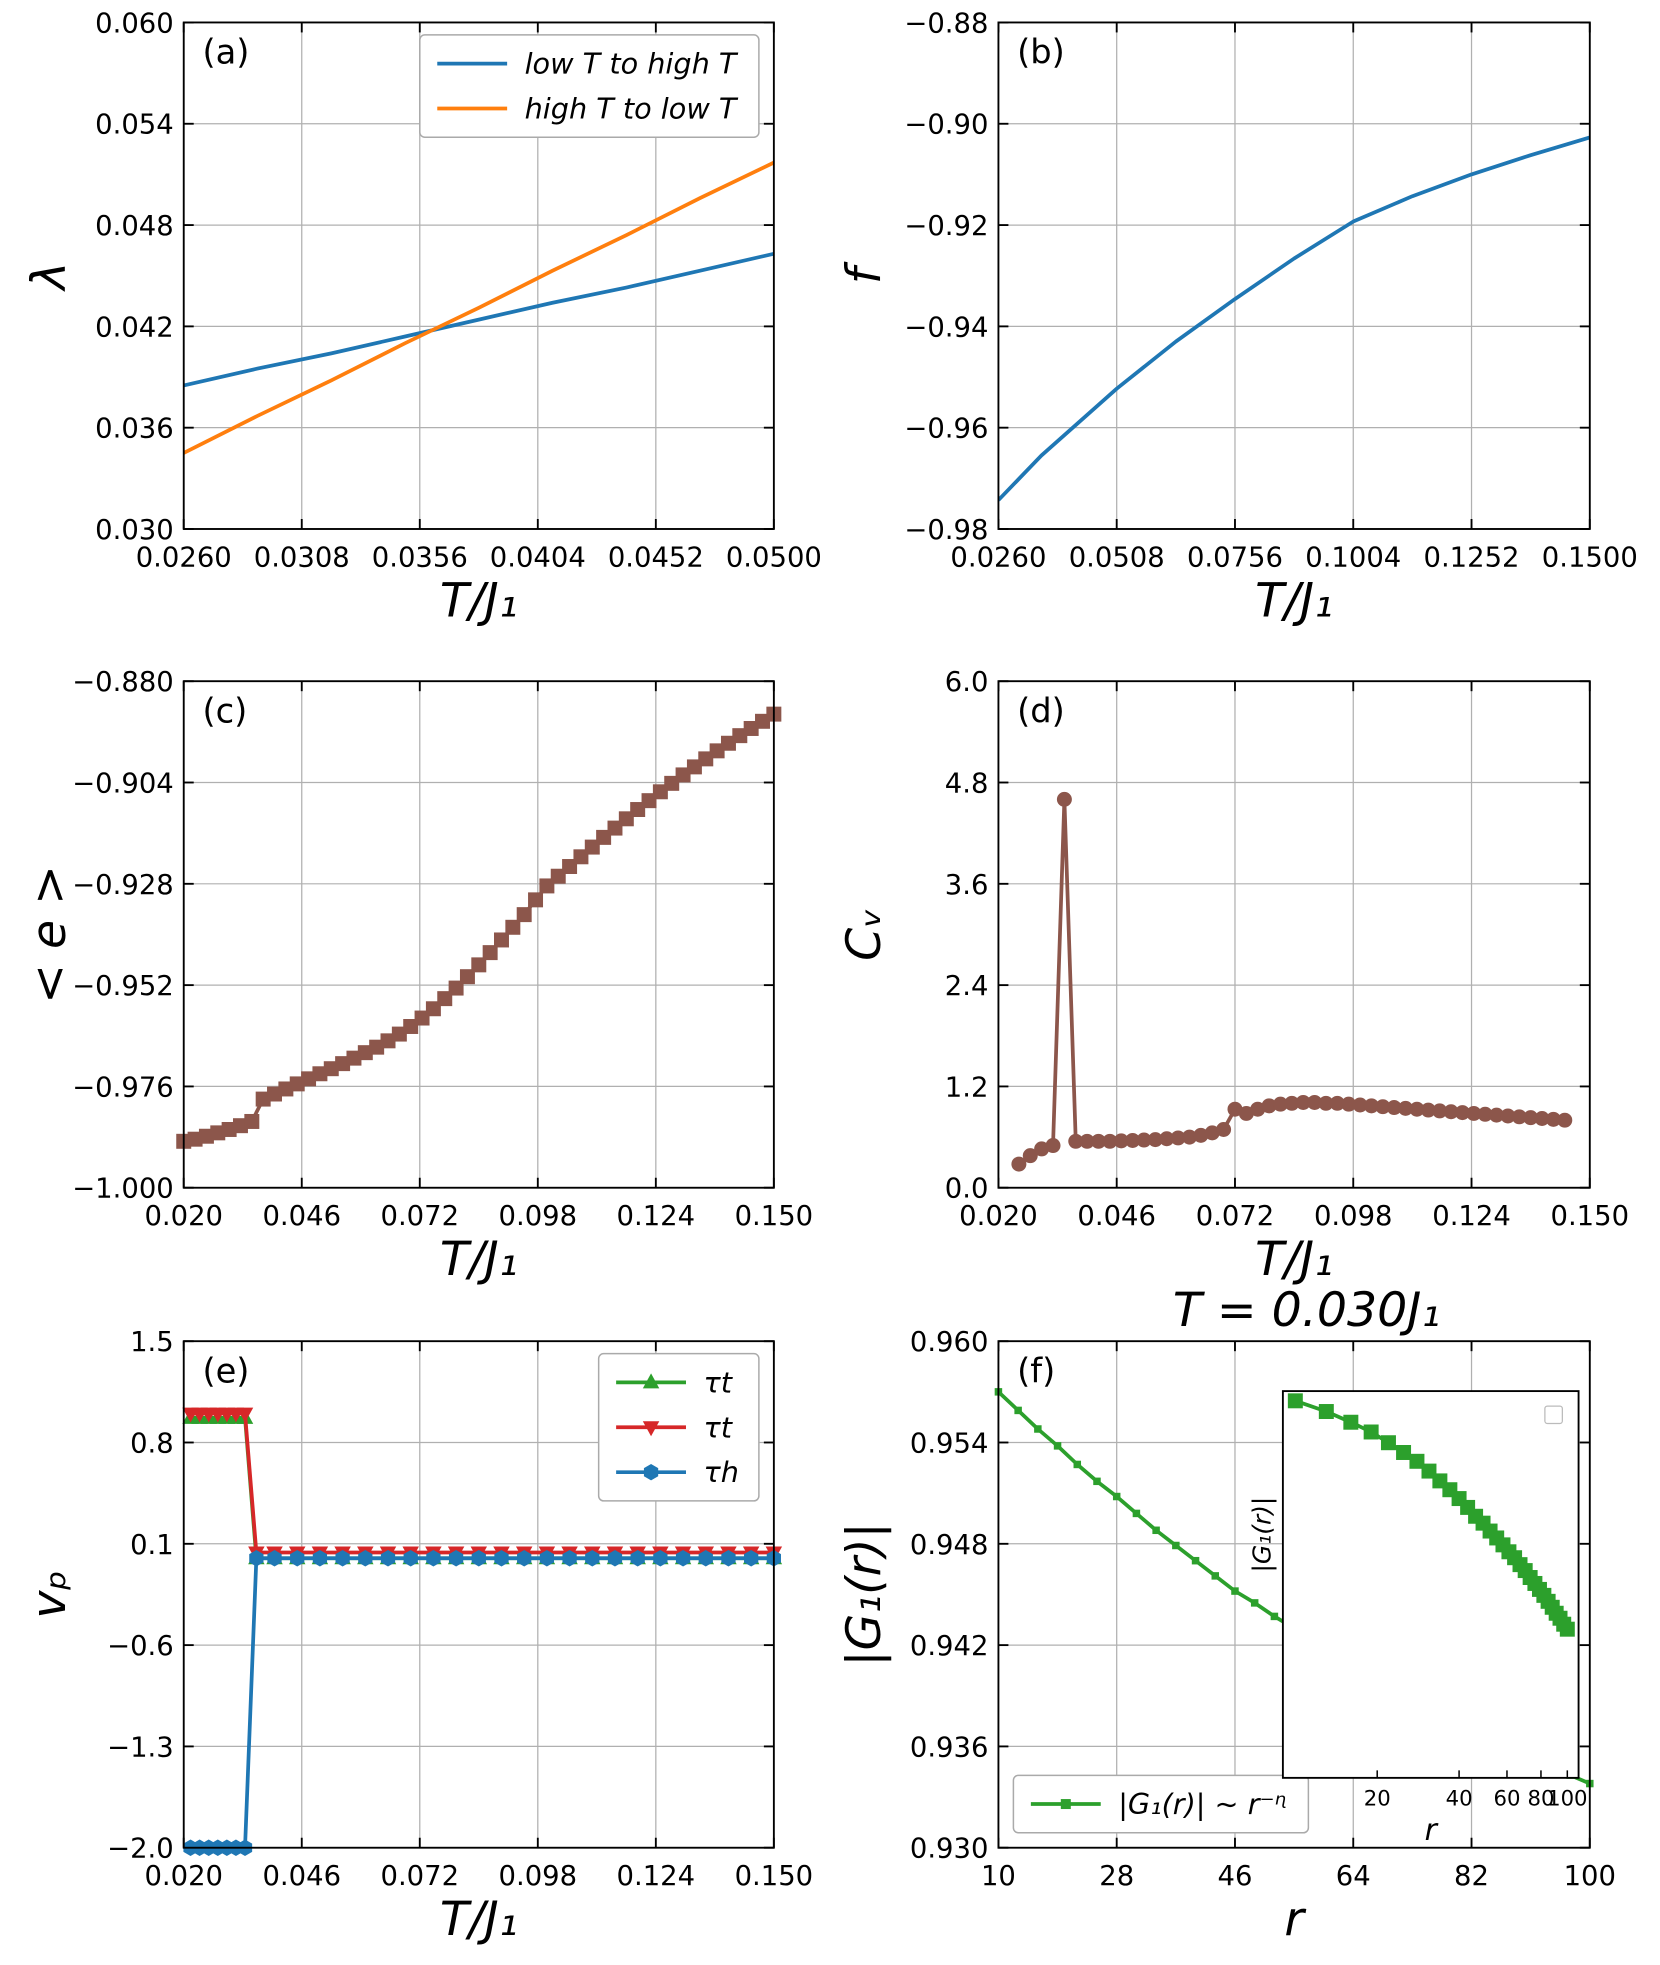  What do you see at coordinates (1235, 1876) in the screenshot?
I see `x-tick-label: 46` at bounding box center [1235, 1876].